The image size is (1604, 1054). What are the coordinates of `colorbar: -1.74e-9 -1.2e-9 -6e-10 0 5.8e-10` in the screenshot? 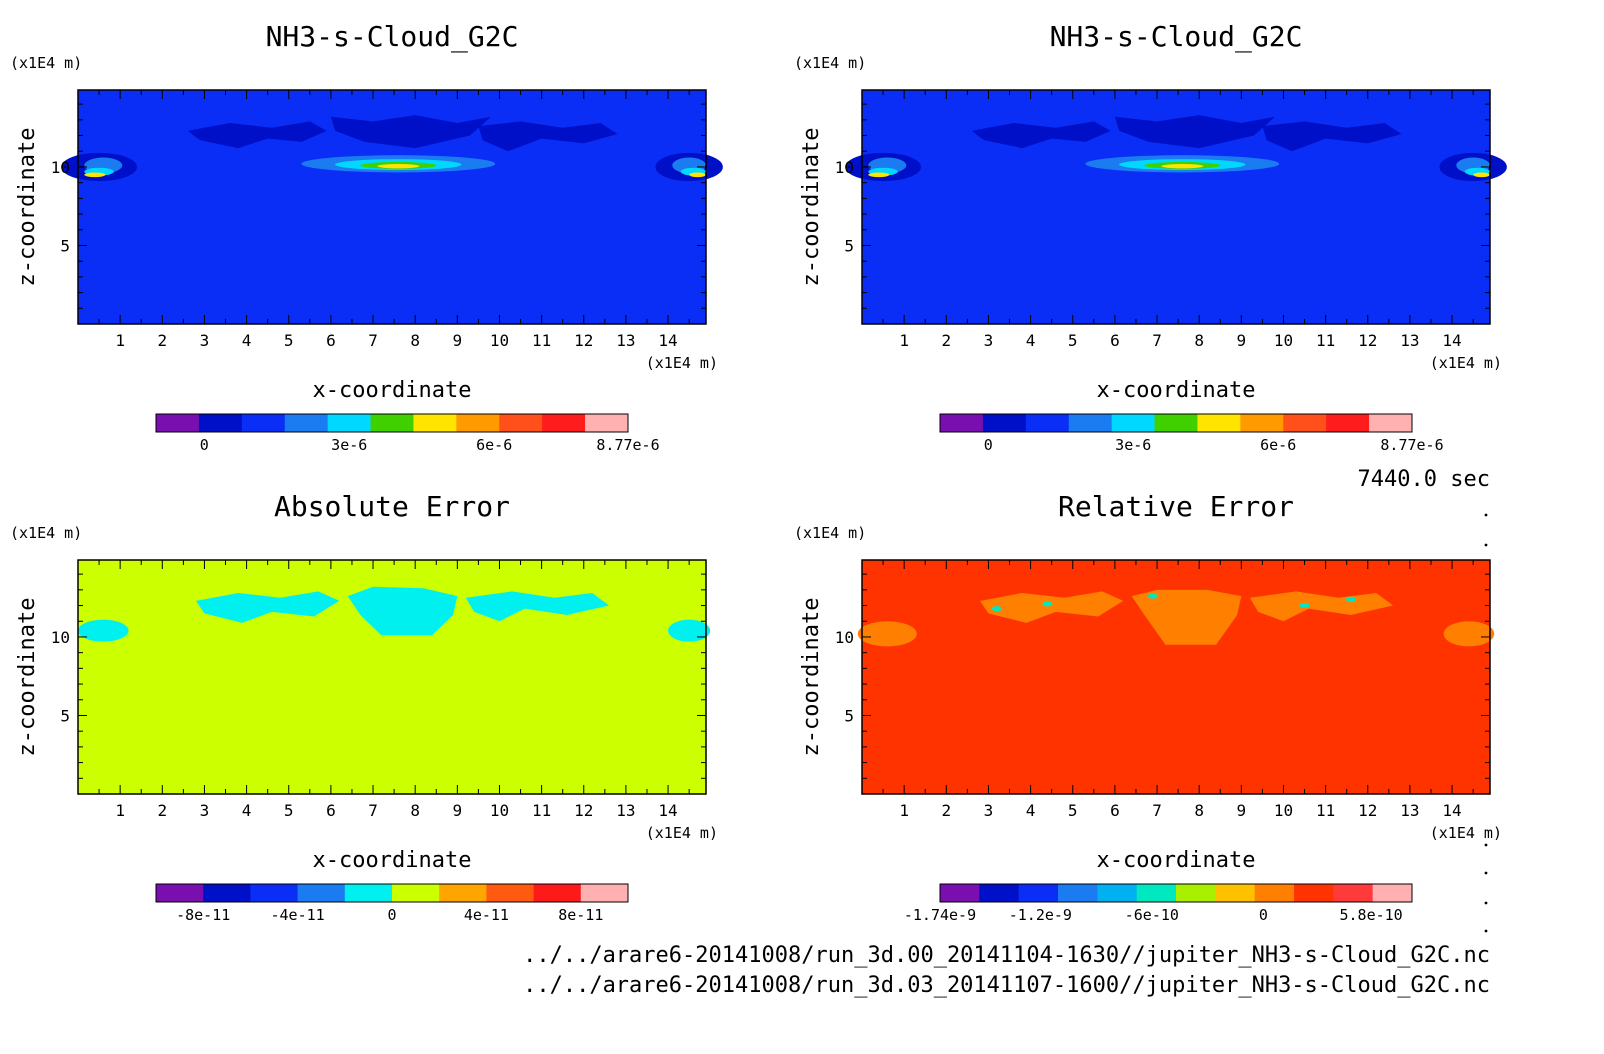 It's located at (1158, 903).